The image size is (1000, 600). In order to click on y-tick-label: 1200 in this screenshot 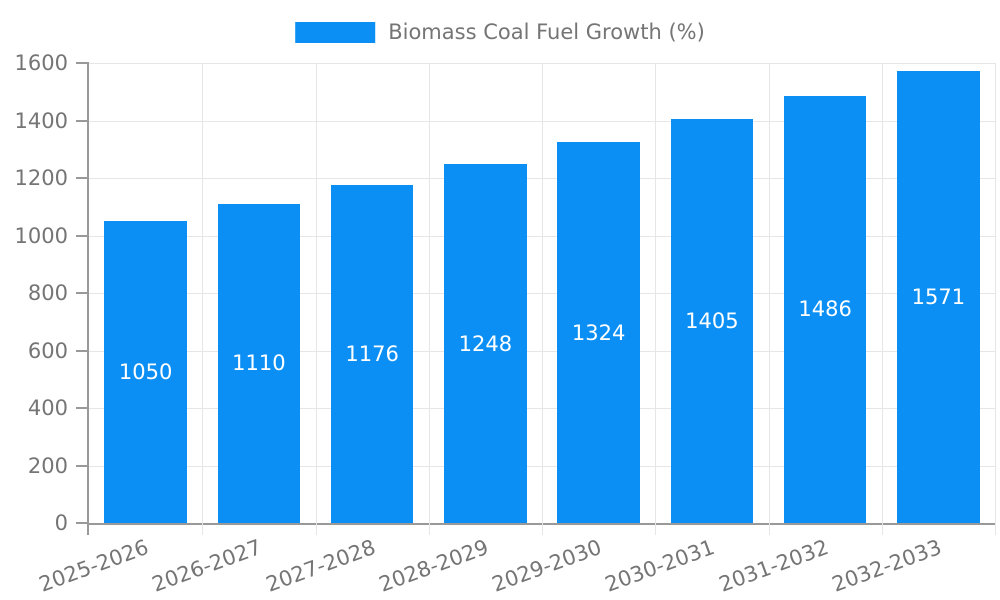, I will do `click(41, 178)`.